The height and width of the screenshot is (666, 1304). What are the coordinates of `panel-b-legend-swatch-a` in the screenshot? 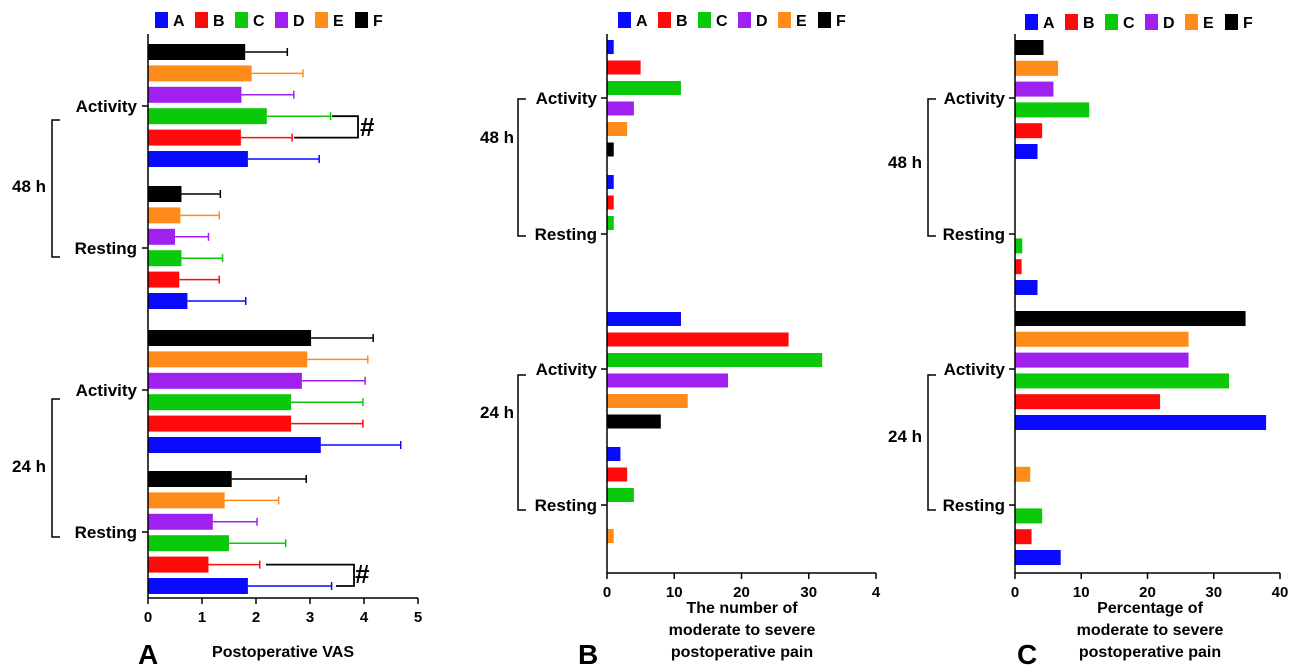 It's located at (624, 20).